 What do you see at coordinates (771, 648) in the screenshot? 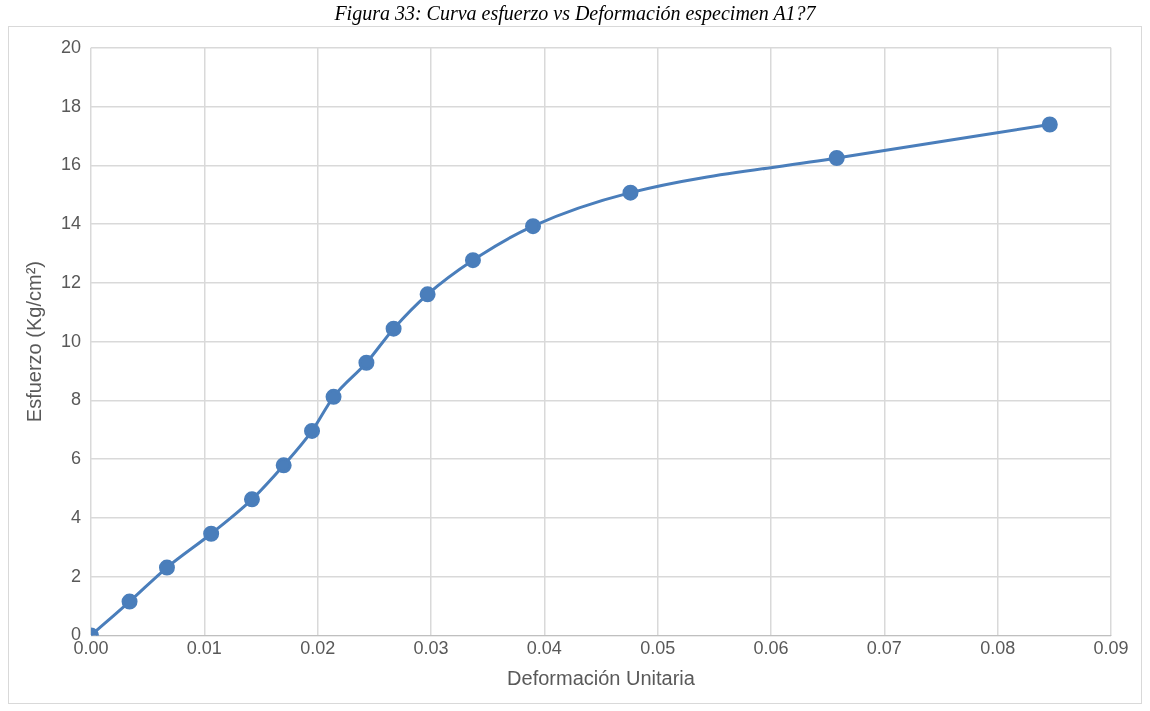
I see `x-tick-label: 0.06` at bounding box center [771, 648].